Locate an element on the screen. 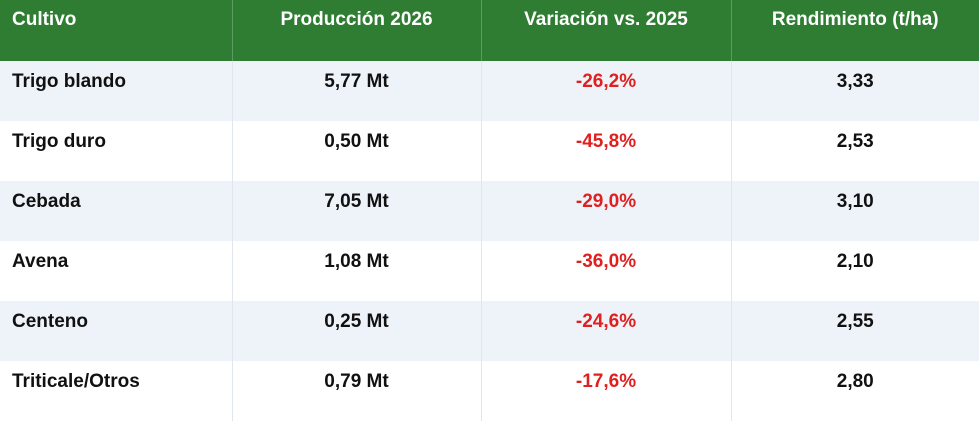 This screenshot has width=979, height=423. cell-produccion: 7,05 Mt is located at coordinates (357, 211).